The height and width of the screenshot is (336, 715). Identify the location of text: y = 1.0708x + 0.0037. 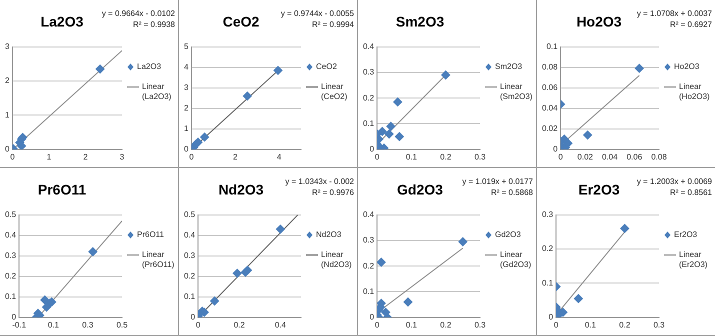
(674, 13).